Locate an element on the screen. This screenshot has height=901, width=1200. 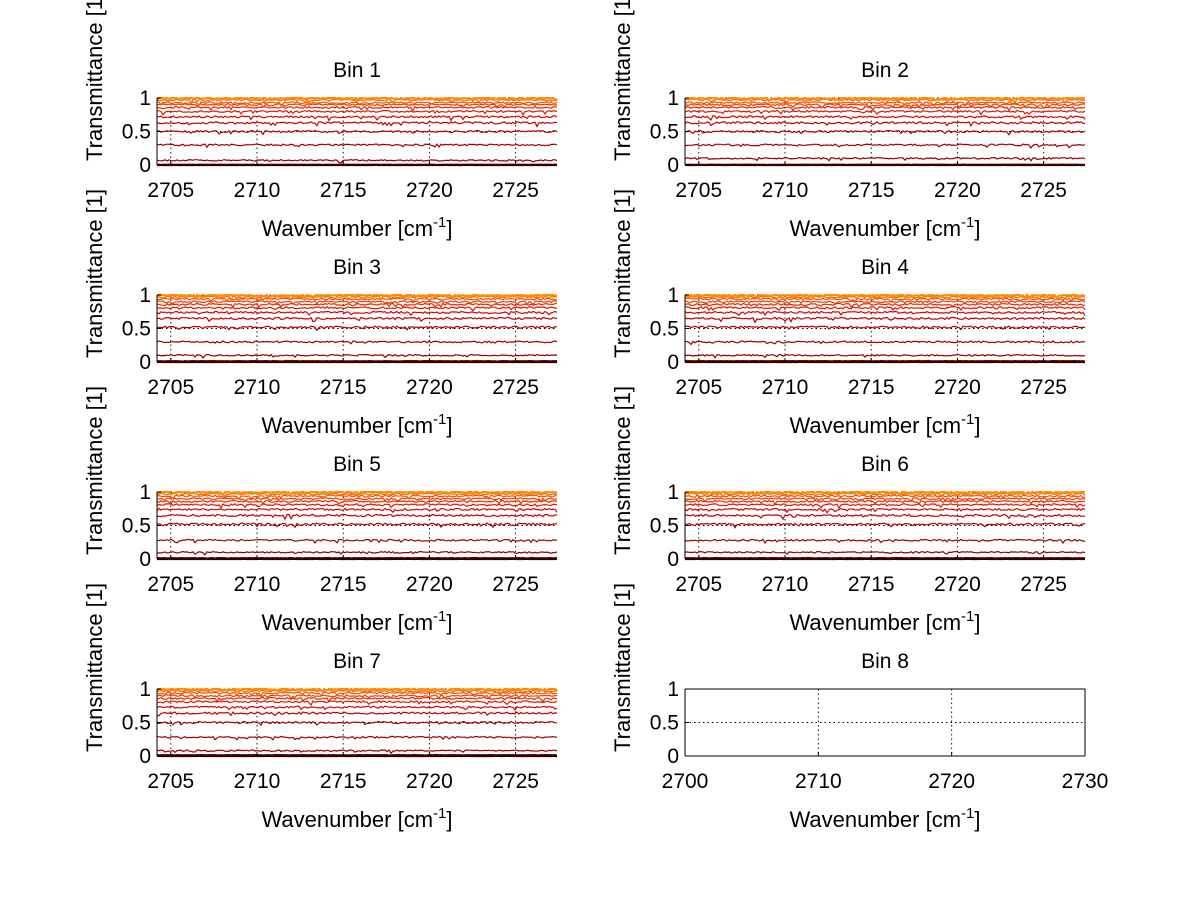
x-tick-label: 2730 is located at coordinates (1085, 781).